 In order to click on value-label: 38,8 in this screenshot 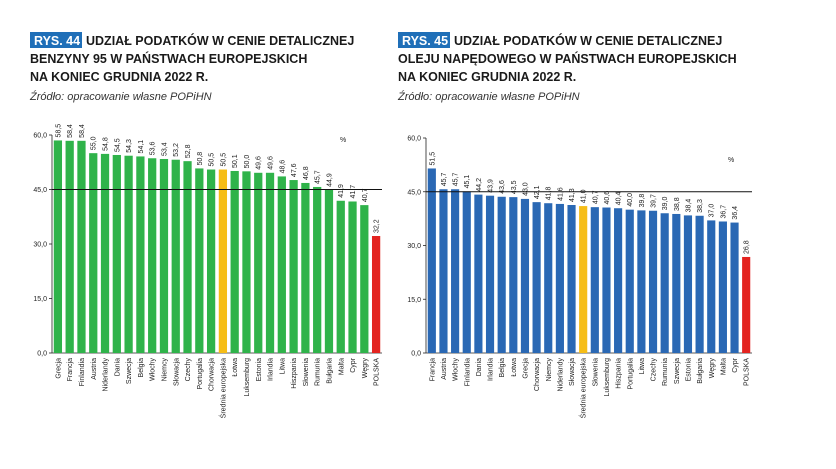, I will do `click(677, 204)`.